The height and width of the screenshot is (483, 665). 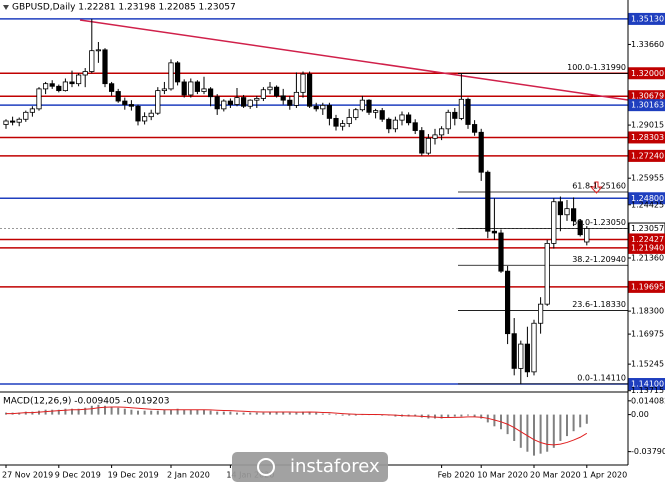 What do you see at coordinates (133, 475) in the screenshot?
I see `x-tick-label: 19 Dec 2019` at bounding box center [133, 475].